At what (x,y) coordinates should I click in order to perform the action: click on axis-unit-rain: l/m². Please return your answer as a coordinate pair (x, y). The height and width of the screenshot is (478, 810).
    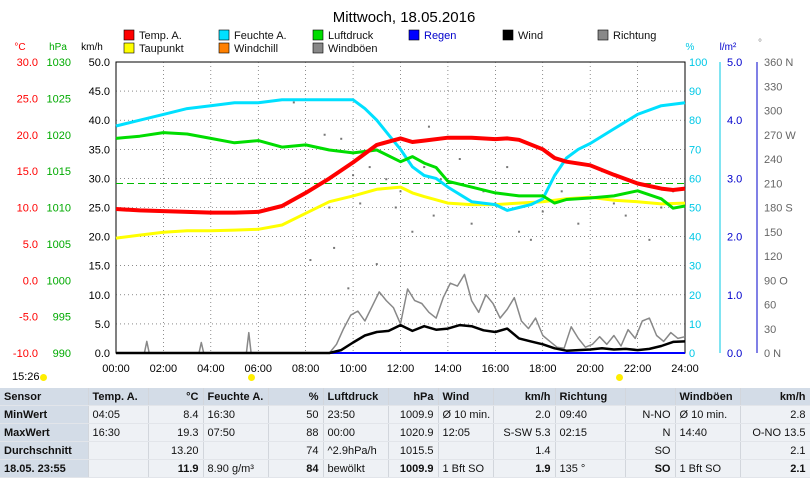
    Looking at the image, I should click on (728, 47).